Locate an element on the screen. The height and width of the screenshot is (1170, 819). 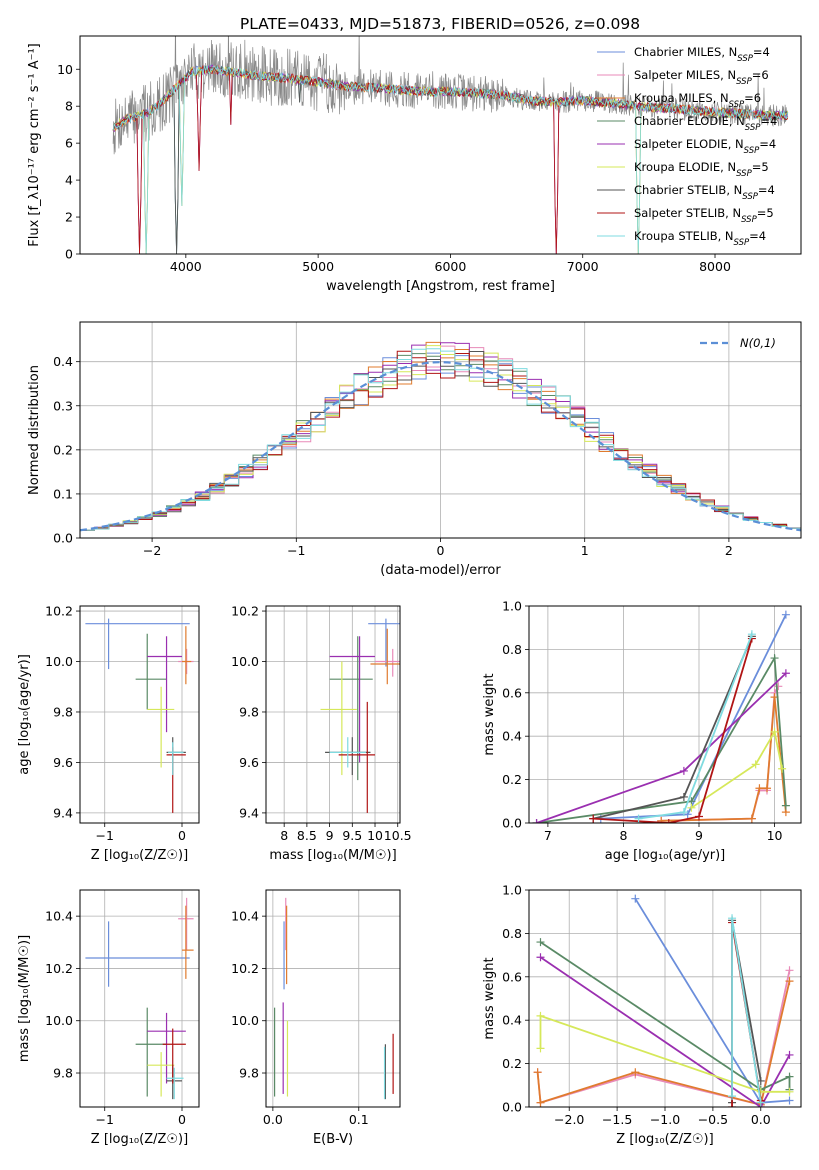
y-tick-label: 10.0 is located at coordinates (59, 661).